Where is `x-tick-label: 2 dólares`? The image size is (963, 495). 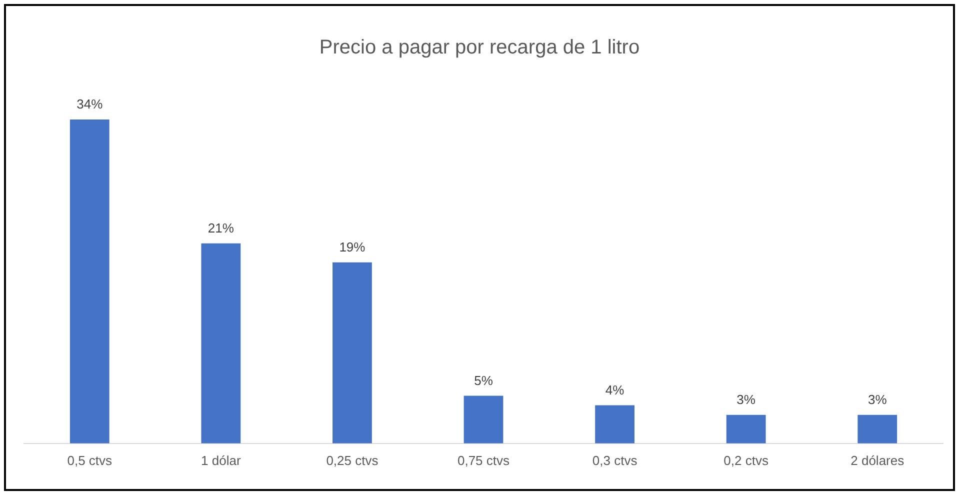
x-tick-label: 2 dólares is located at coordinates (877, 460).